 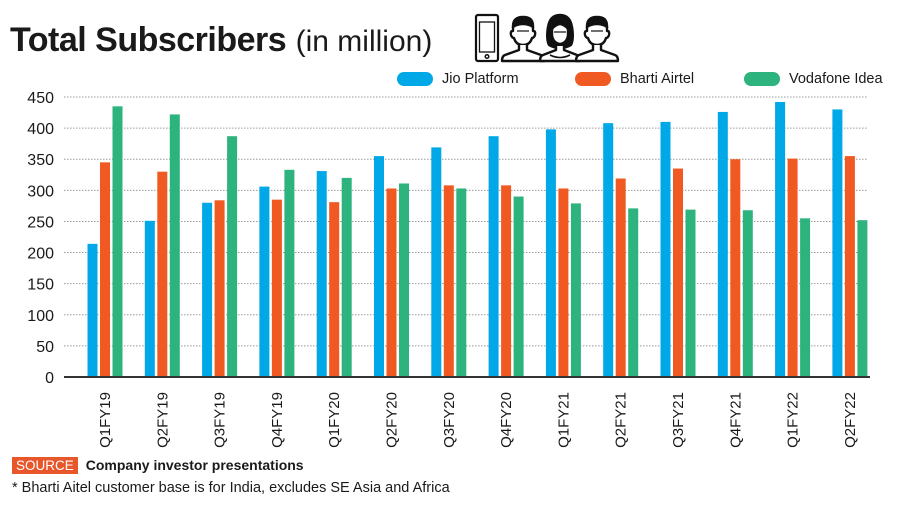 I want to click on legend: Jio Platform Bharti Airtel Vodafone Idea, so click(x=645, y=79).